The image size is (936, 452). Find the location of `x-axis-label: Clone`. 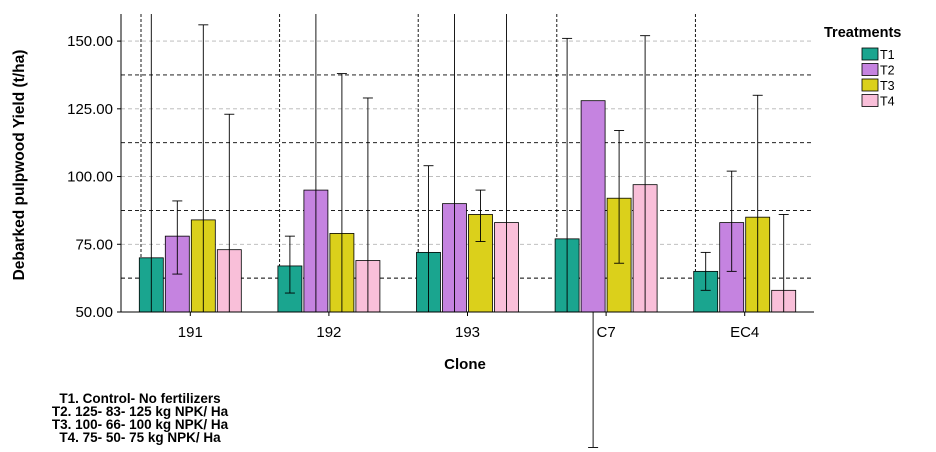

x-axis-label: Clone is located at coordinates (465, 364).